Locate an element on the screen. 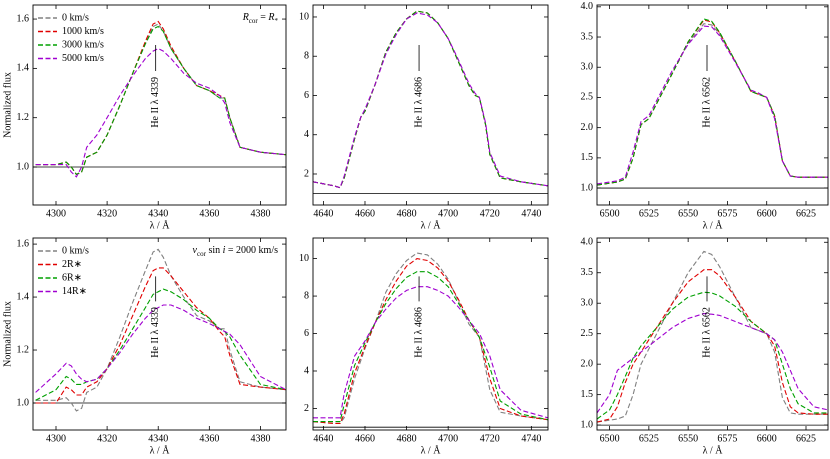  annotation-part: v is located at coordinates (195, 250).